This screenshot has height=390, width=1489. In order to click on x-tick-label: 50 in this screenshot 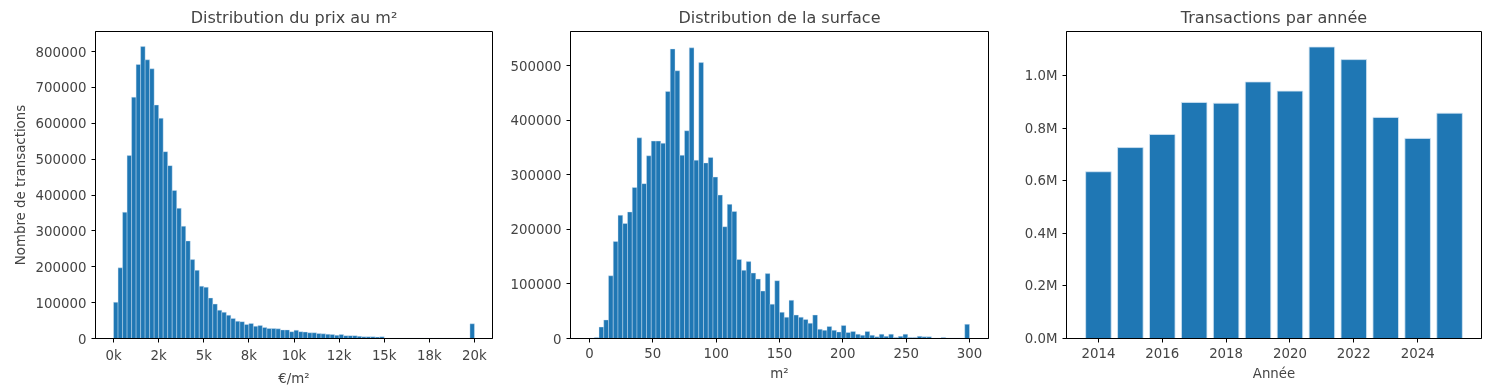, I will do `click(653, 353)`.